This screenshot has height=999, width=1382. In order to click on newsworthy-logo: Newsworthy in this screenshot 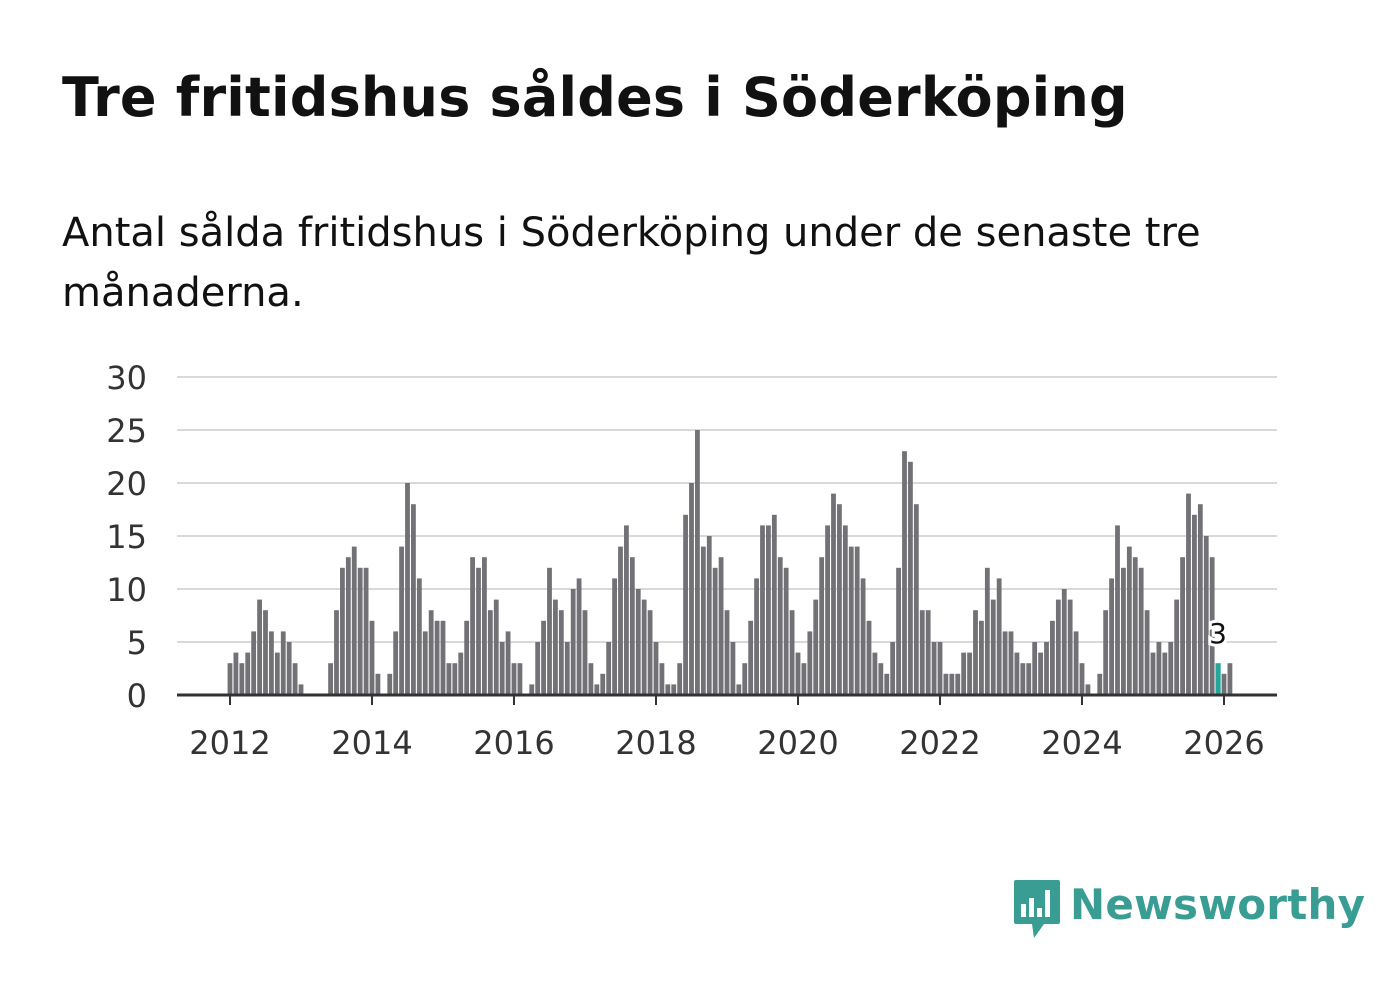, I will do `click(1188, 909)`.